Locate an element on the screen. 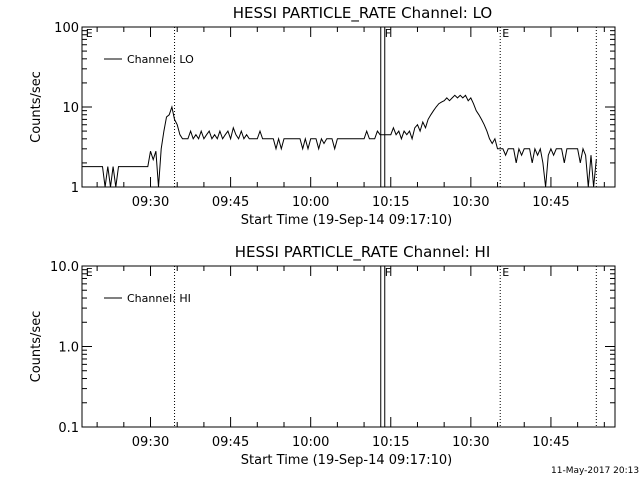 This screenshot has height=480, width=640. y-tick-label: 1 is located at coordinates (75, 188).